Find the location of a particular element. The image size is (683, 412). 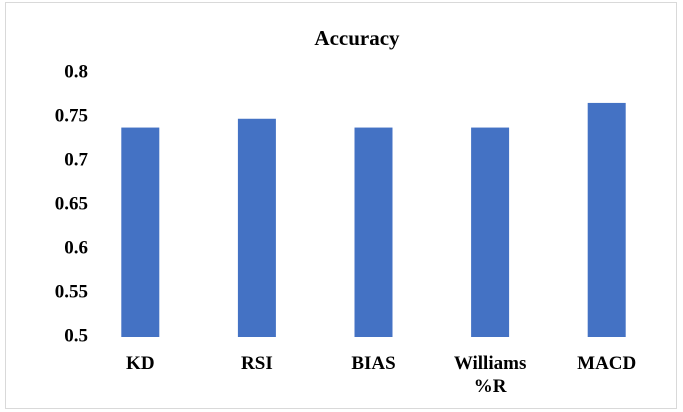

y-tick-label: 0.65 is located at coordinates (71, 203).